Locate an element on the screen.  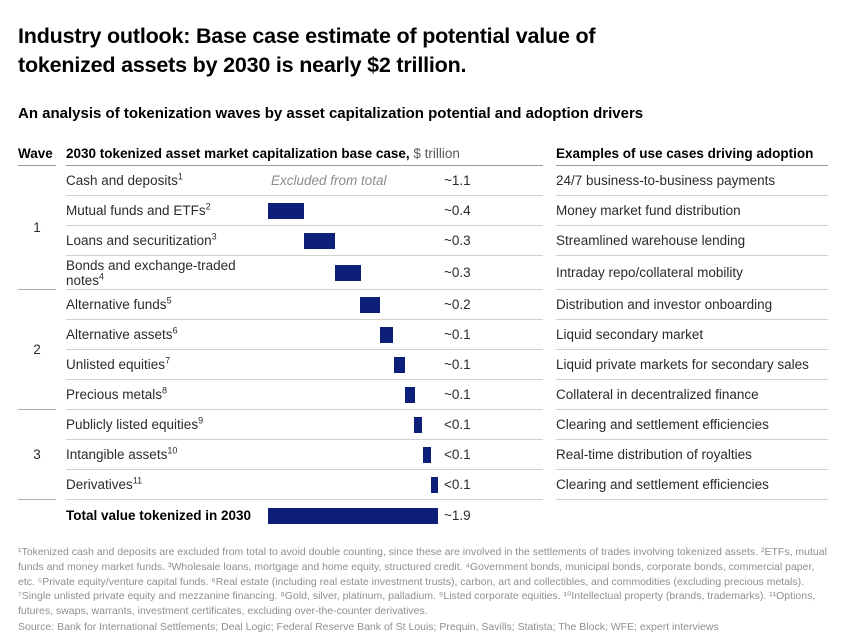
use-case-cell: Collateral in decentralized finance is located at coordinates (692, 395).